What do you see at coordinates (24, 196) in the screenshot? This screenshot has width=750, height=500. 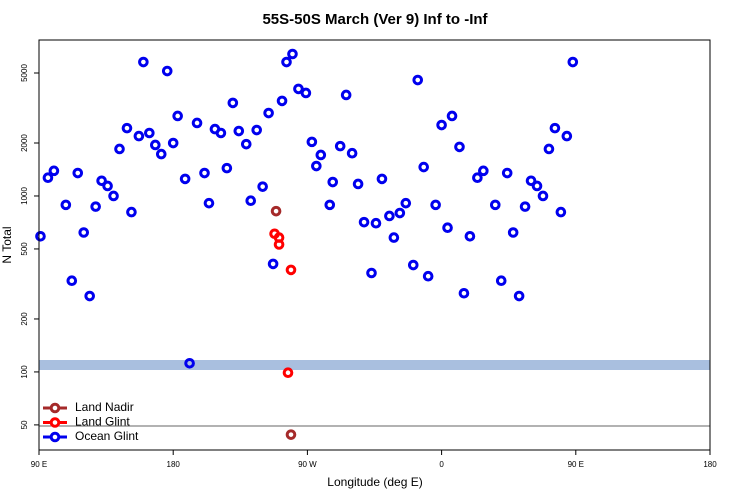 I see `y-tick-label: 1000` at bounding box center [24, 196].